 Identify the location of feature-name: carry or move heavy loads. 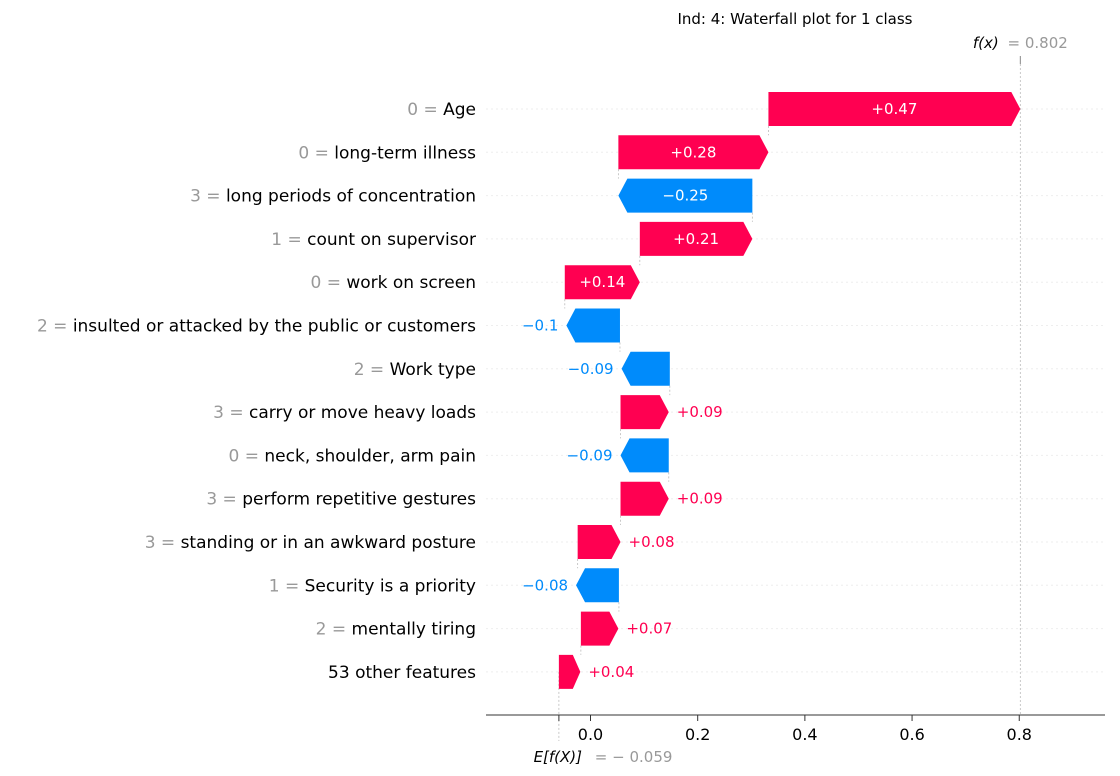
(362, 413).